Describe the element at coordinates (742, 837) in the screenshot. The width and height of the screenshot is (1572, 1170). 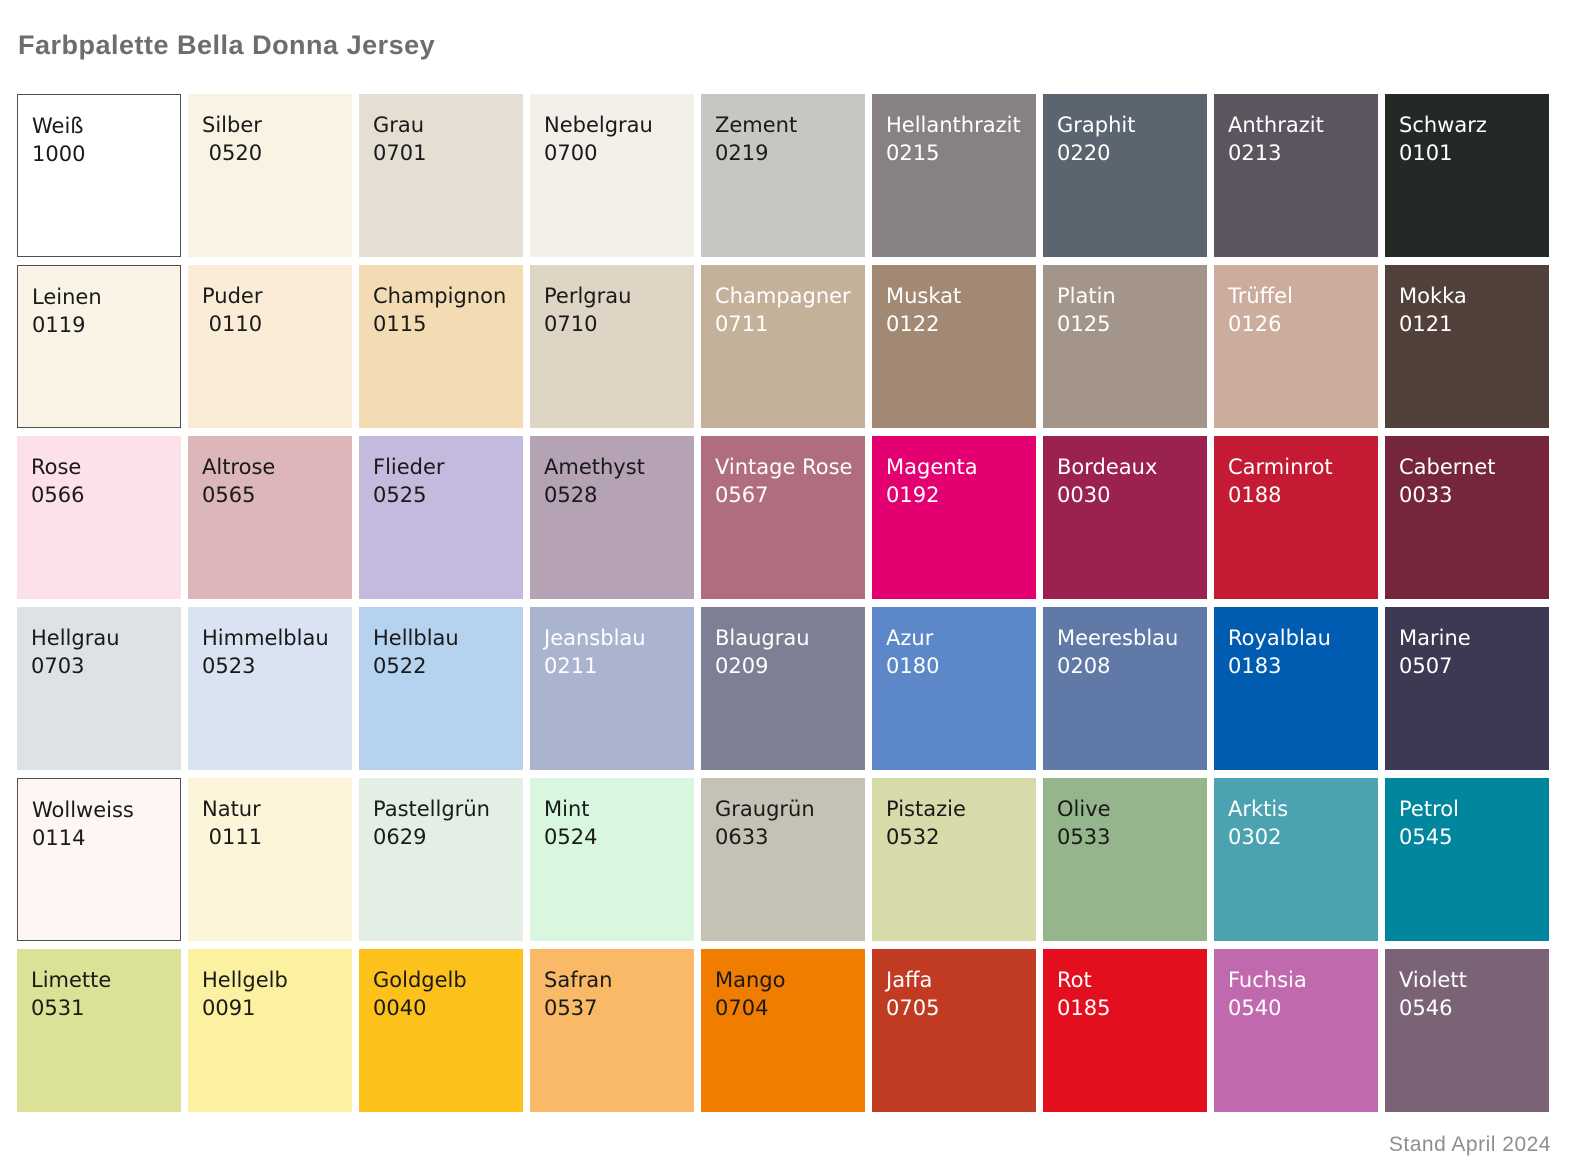
I see `color-code: 0633` at that location.